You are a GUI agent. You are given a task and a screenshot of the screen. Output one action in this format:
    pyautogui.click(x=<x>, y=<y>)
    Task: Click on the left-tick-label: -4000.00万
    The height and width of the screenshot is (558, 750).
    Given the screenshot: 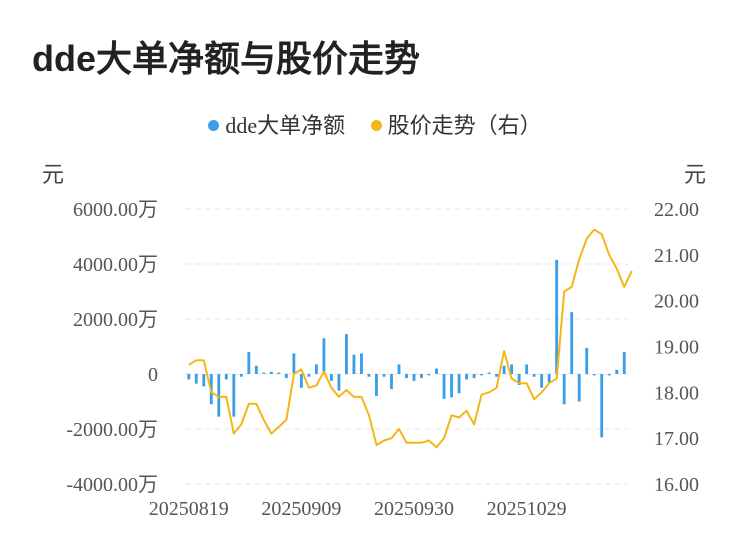 What is the action you would take?
    pyautogui.click(x=112, y=485)
    